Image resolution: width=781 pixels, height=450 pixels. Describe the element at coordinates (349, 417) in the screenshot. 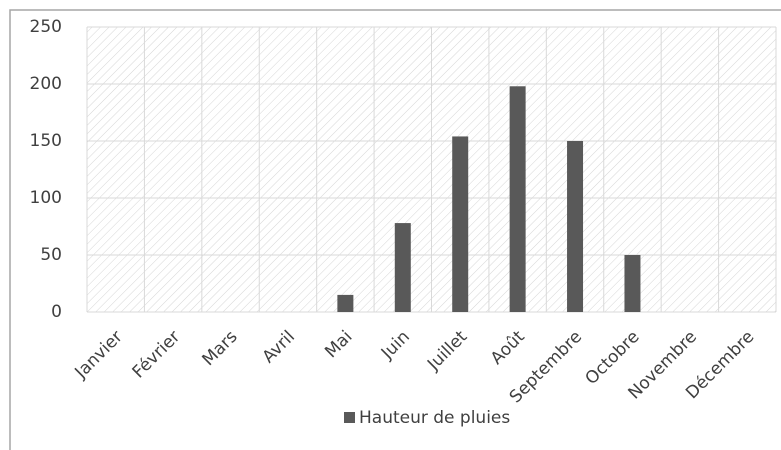

I see `legend-swatch` at that location.